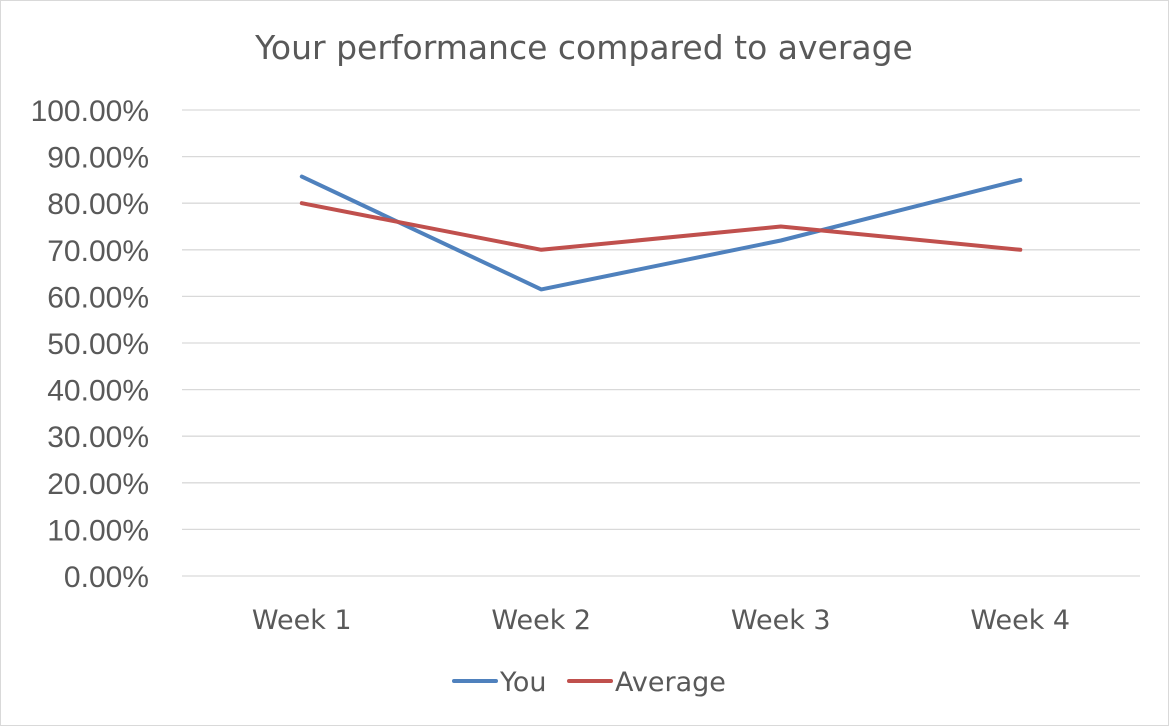 The height and width of the screenshot is (726, 1169). I want to click on y-tick-label: 70.00%, so click(98, 251).